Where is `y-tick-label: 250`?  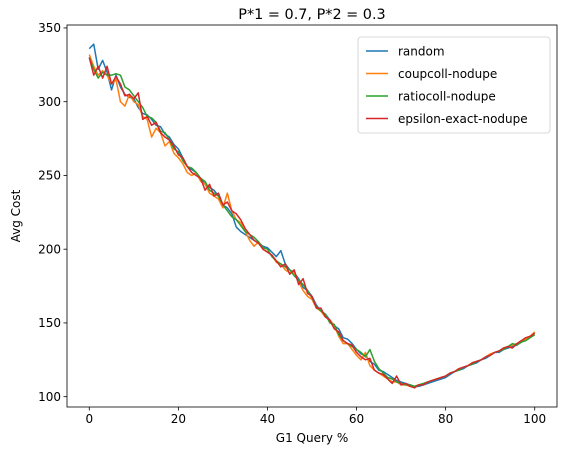
y-tick-label: 250 is located at coordinates (49, 176).